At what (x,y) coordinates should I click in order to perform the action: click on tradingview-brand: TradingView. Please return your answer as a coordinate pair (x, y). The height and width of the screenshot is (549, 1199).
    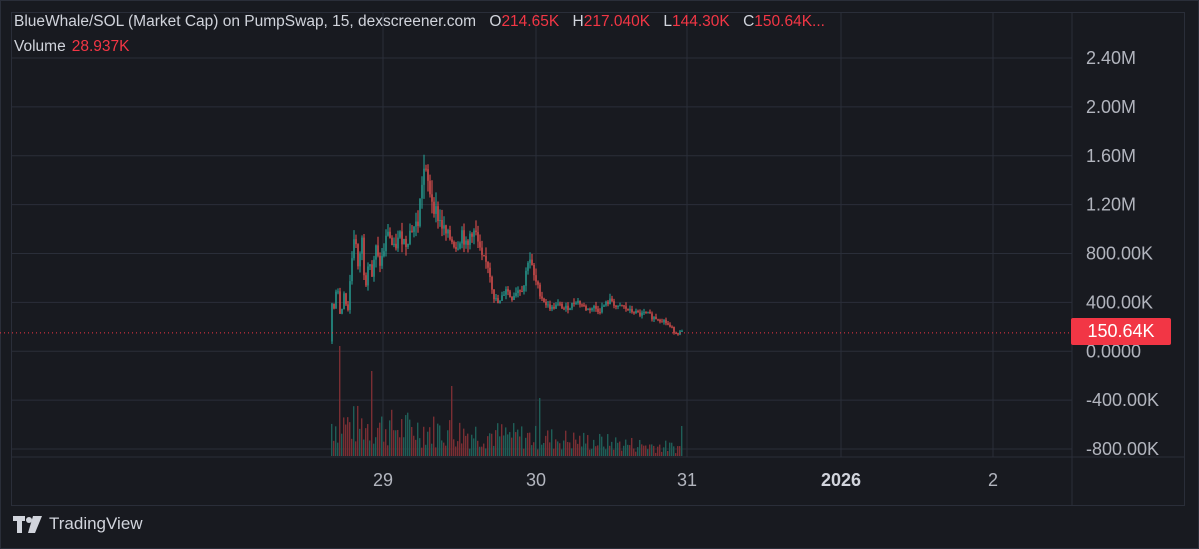
    Looking at the image, I should click on (78, 524).